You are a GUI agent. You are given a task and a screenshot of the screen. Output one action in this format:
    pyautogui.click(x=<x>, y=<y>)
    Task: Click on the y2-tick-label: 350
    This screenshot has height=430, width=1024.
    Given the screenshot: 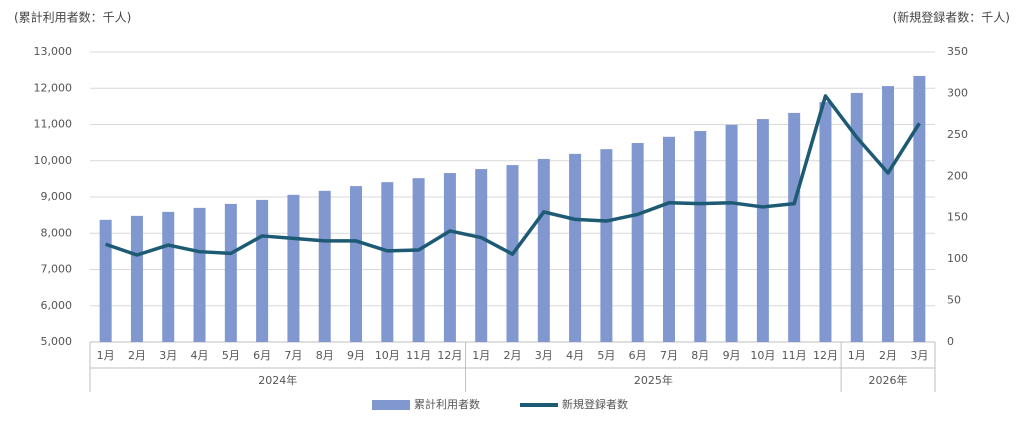 What is the action you would take?
    pyautogui.click(x=957, y=51)
    